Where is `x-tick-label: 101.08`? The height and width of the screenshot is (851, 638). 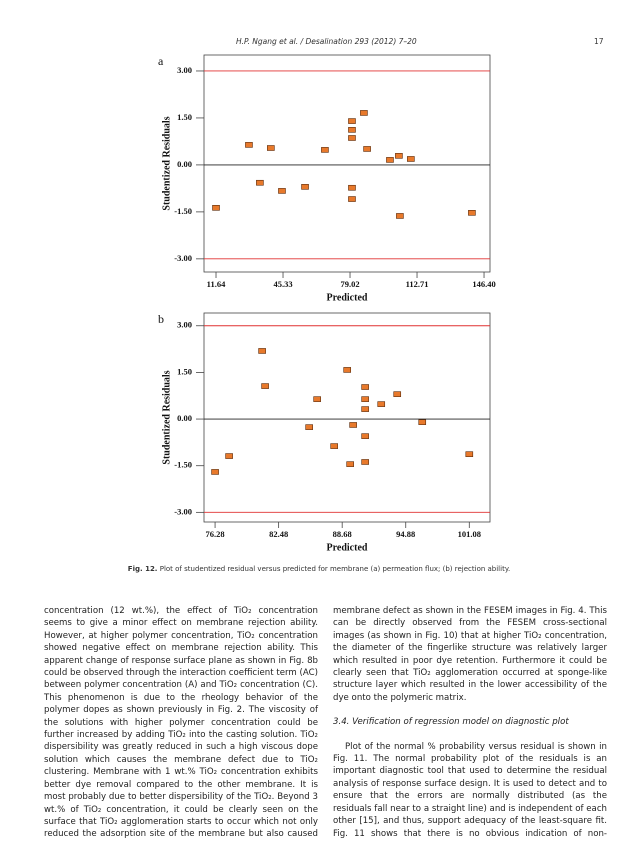
x-tick-label: 101.08 is located at coordinates (469, 534).